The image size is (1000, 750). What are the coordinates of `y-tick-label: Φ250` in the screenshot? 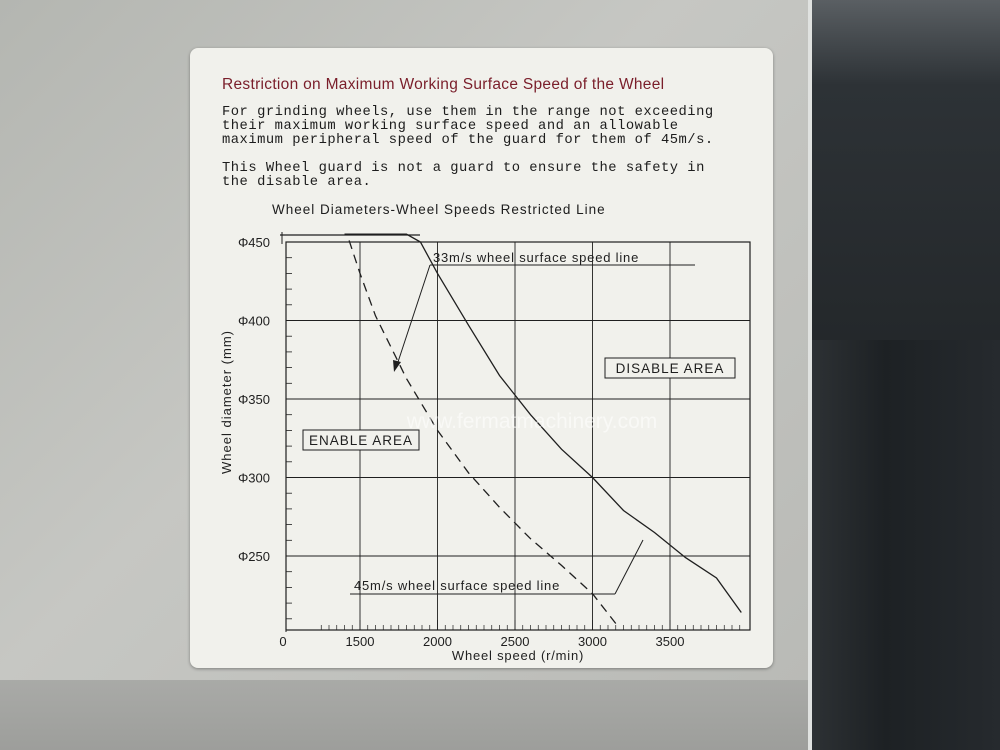 It's located at (254, 556).